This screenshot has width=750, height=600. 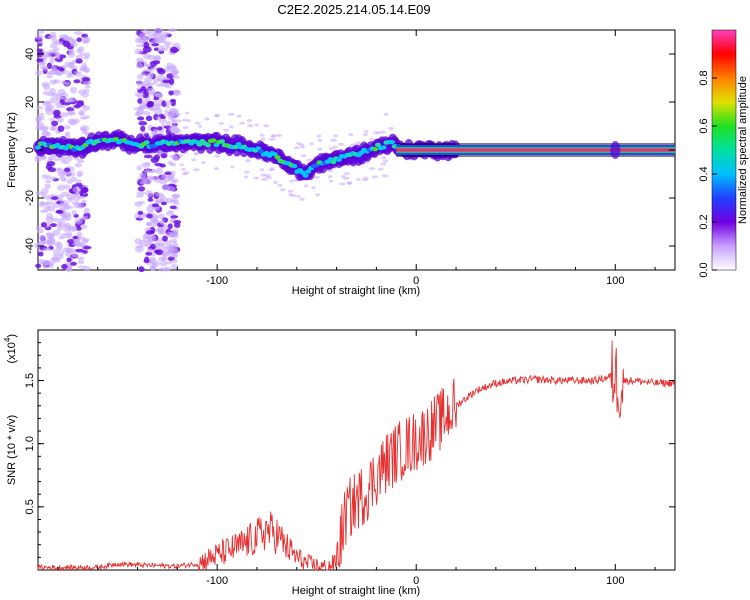 I want to click on snr-scale-label: (x104), so click(x=10, y=349).